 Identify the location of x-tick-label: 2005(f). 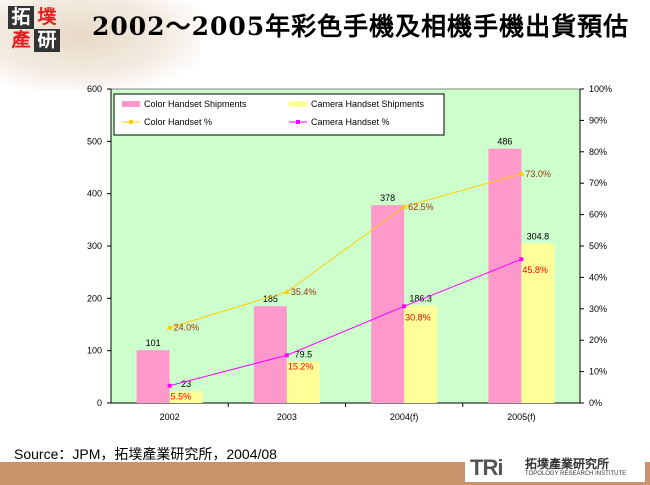
(521, 417).